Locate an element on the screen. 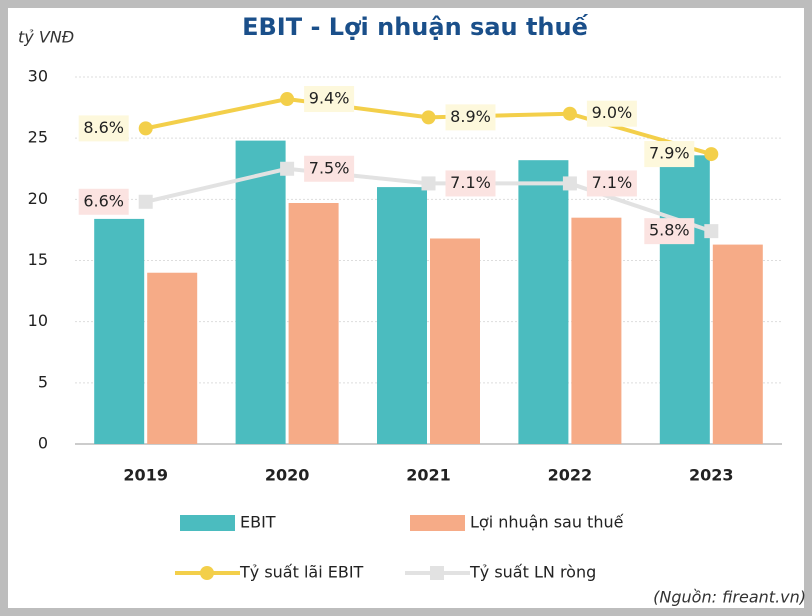 The image size is (812, 616). value-label: 6.6% is located at coordinates (103, 200).